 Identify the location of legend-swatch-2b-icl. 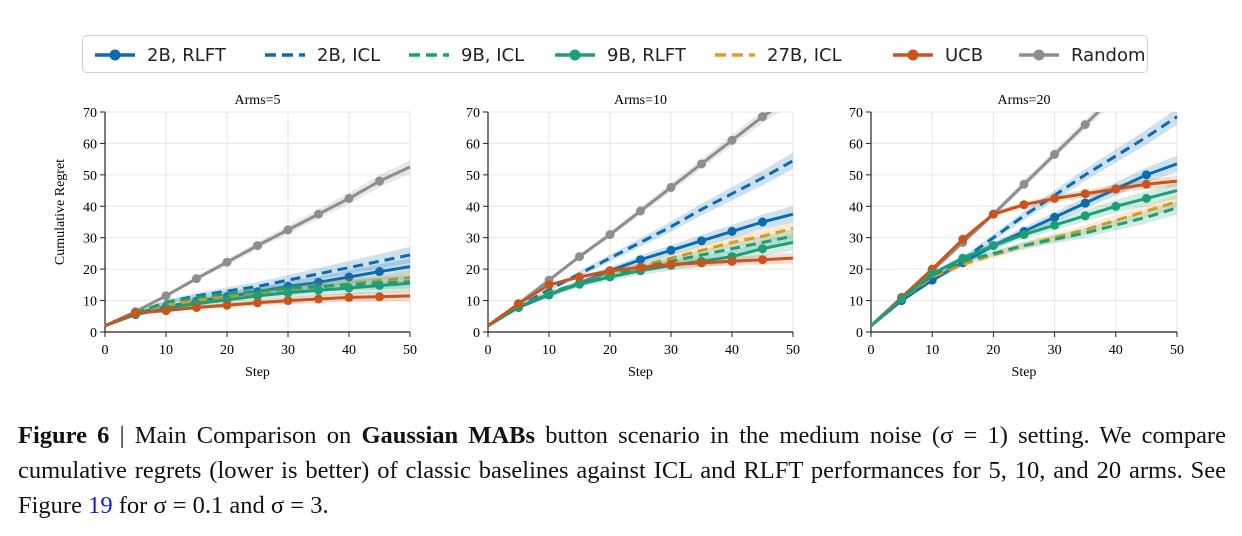
(285, 55).